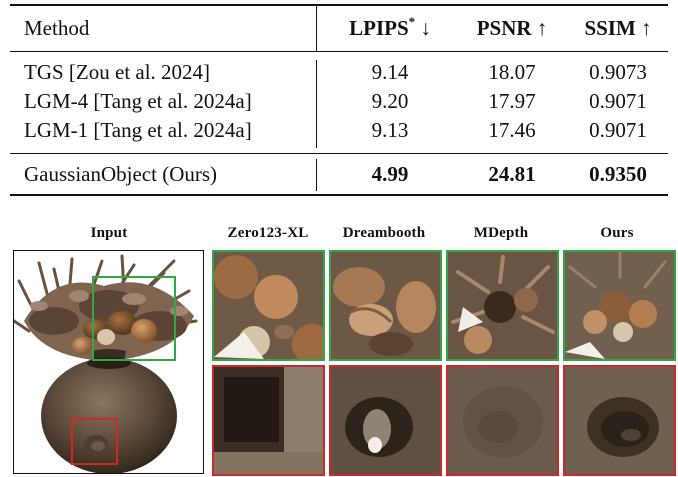  Describe the element at coordinates (618, 101) in the screenshot. I see `row-lgm4-ssim: 0.9071` at that location.